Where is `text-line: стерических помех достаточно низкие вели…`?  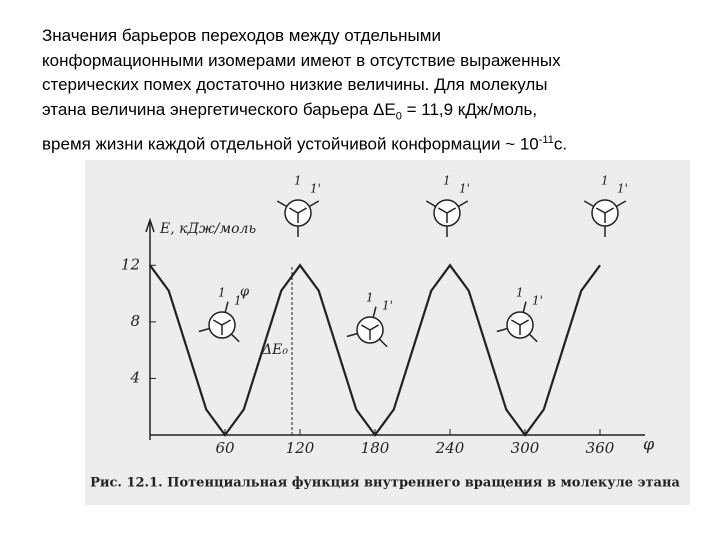 text-line: стерических помех достаточно низкие вели… is located at coordinates (295, 84).